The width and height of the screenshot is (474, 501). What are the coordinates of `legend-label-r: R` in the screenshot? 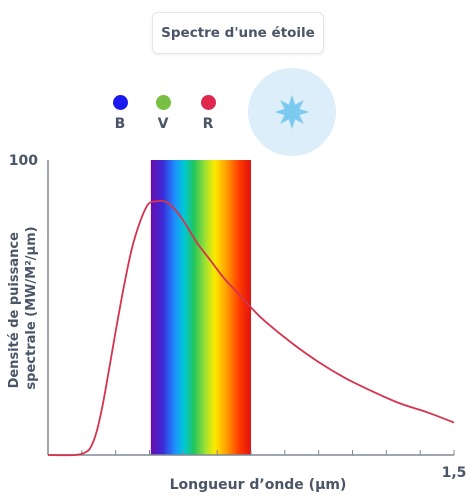 It's located at (208, 124).